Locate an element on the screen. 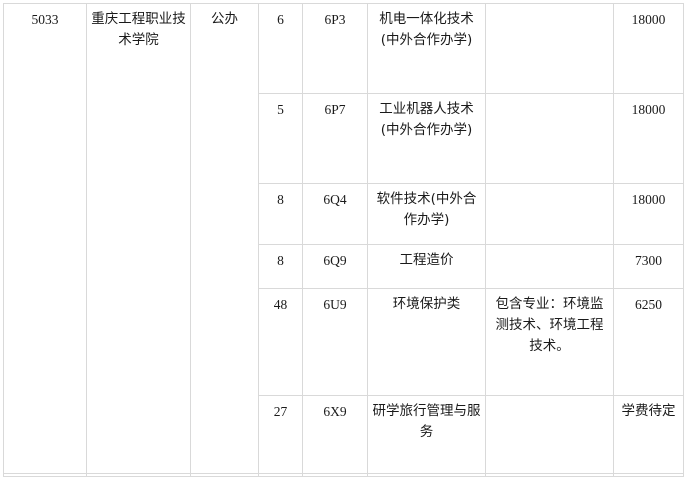 Image resolution: width=692 pixels, height=477 pixels. major-code-cell: 6X9 is located at coordinates (335, 434).